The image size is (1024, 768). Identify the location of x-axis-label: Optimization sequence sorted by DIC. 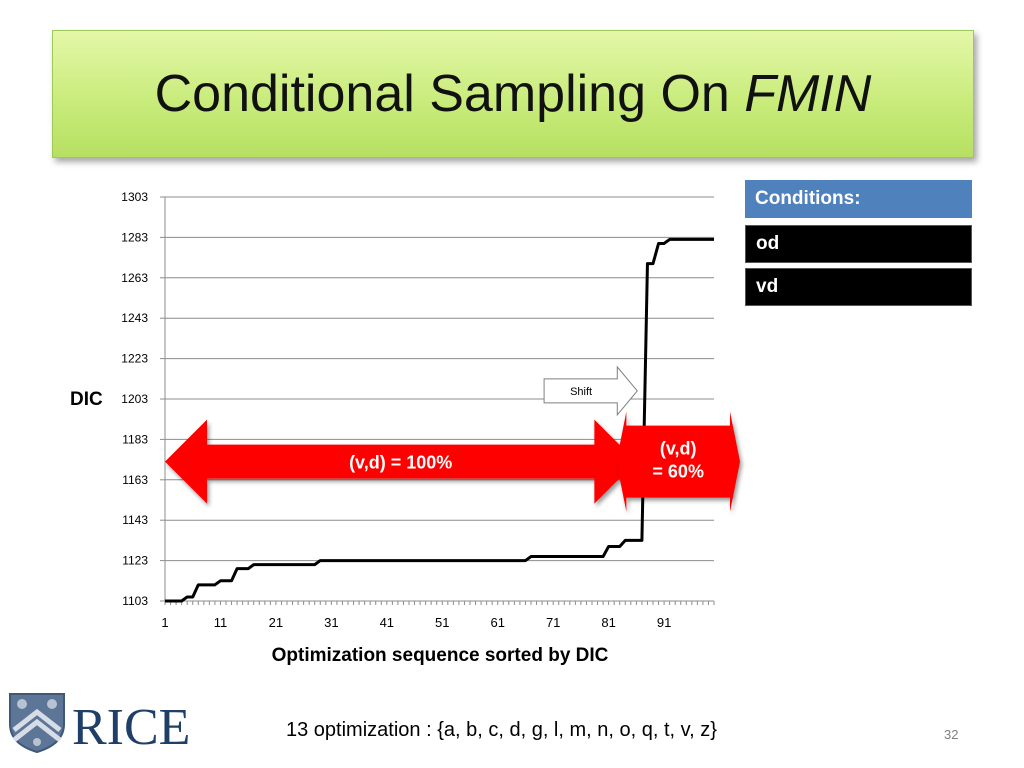
(440, 655).